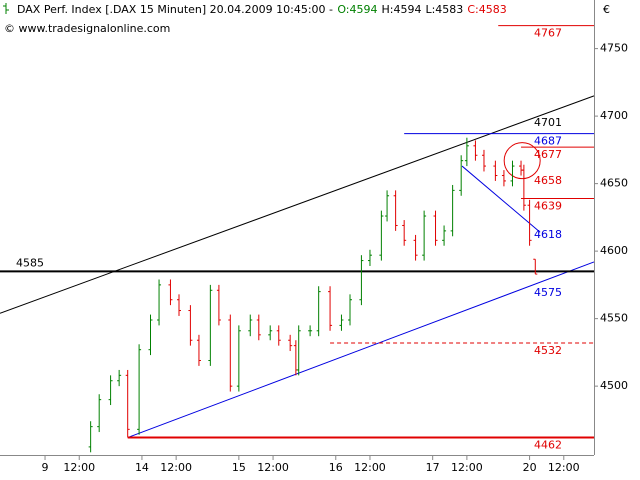  What do you see at coordinates (433, 467) in the screenshot?
I see `x-tick-label: 17` at bounding box center [433, 467].